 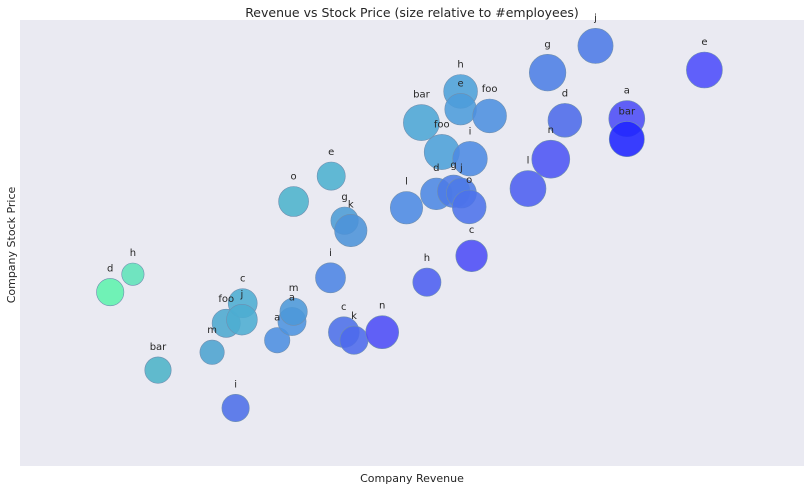 I want to click on bubble-label-16: c, so click(x=344, y=307).